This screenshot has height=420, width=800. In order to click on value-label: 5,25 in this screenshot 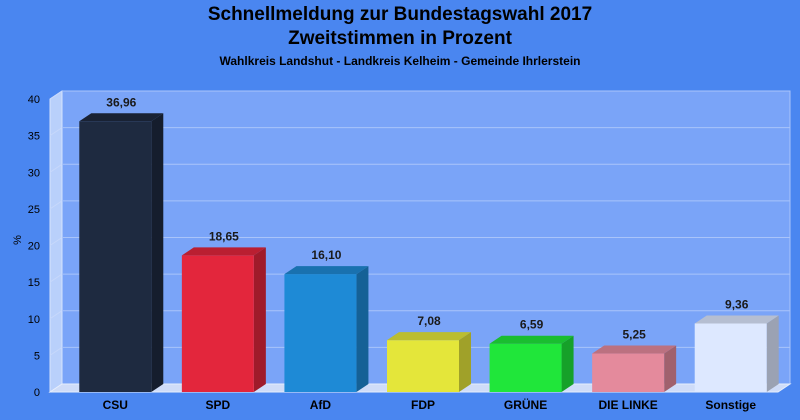, I will do `click(634, 335)`.